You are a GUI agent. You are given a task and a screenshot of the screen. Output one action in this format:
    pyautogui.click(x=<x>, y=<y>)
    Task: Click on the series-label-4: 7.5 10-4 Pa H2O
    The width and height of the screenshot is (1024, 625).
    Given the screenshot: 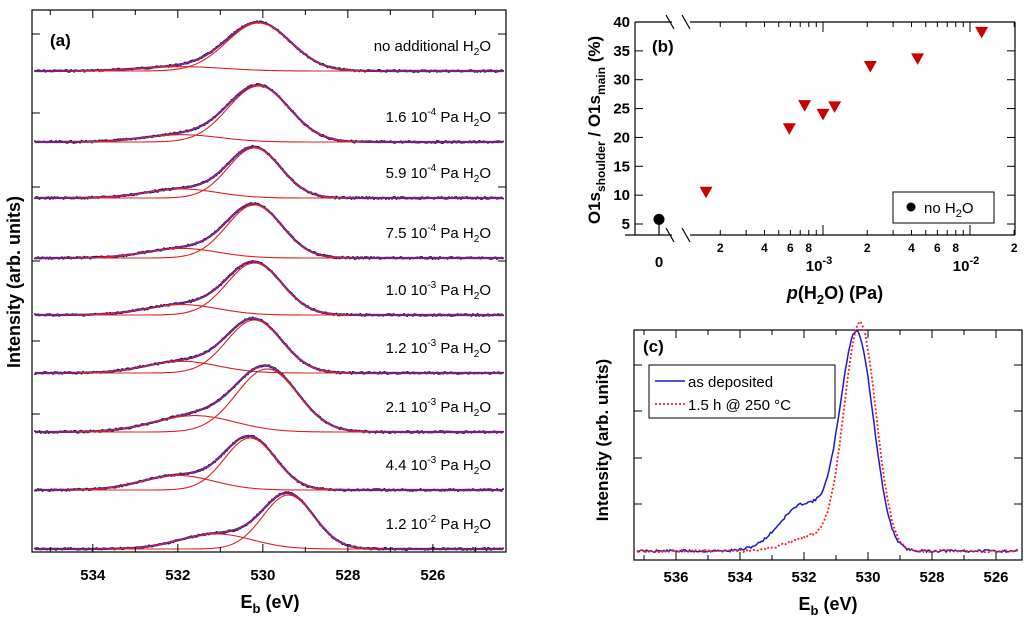 What is the action you would take?
    pyautogui.click(x=438, y=234)
    